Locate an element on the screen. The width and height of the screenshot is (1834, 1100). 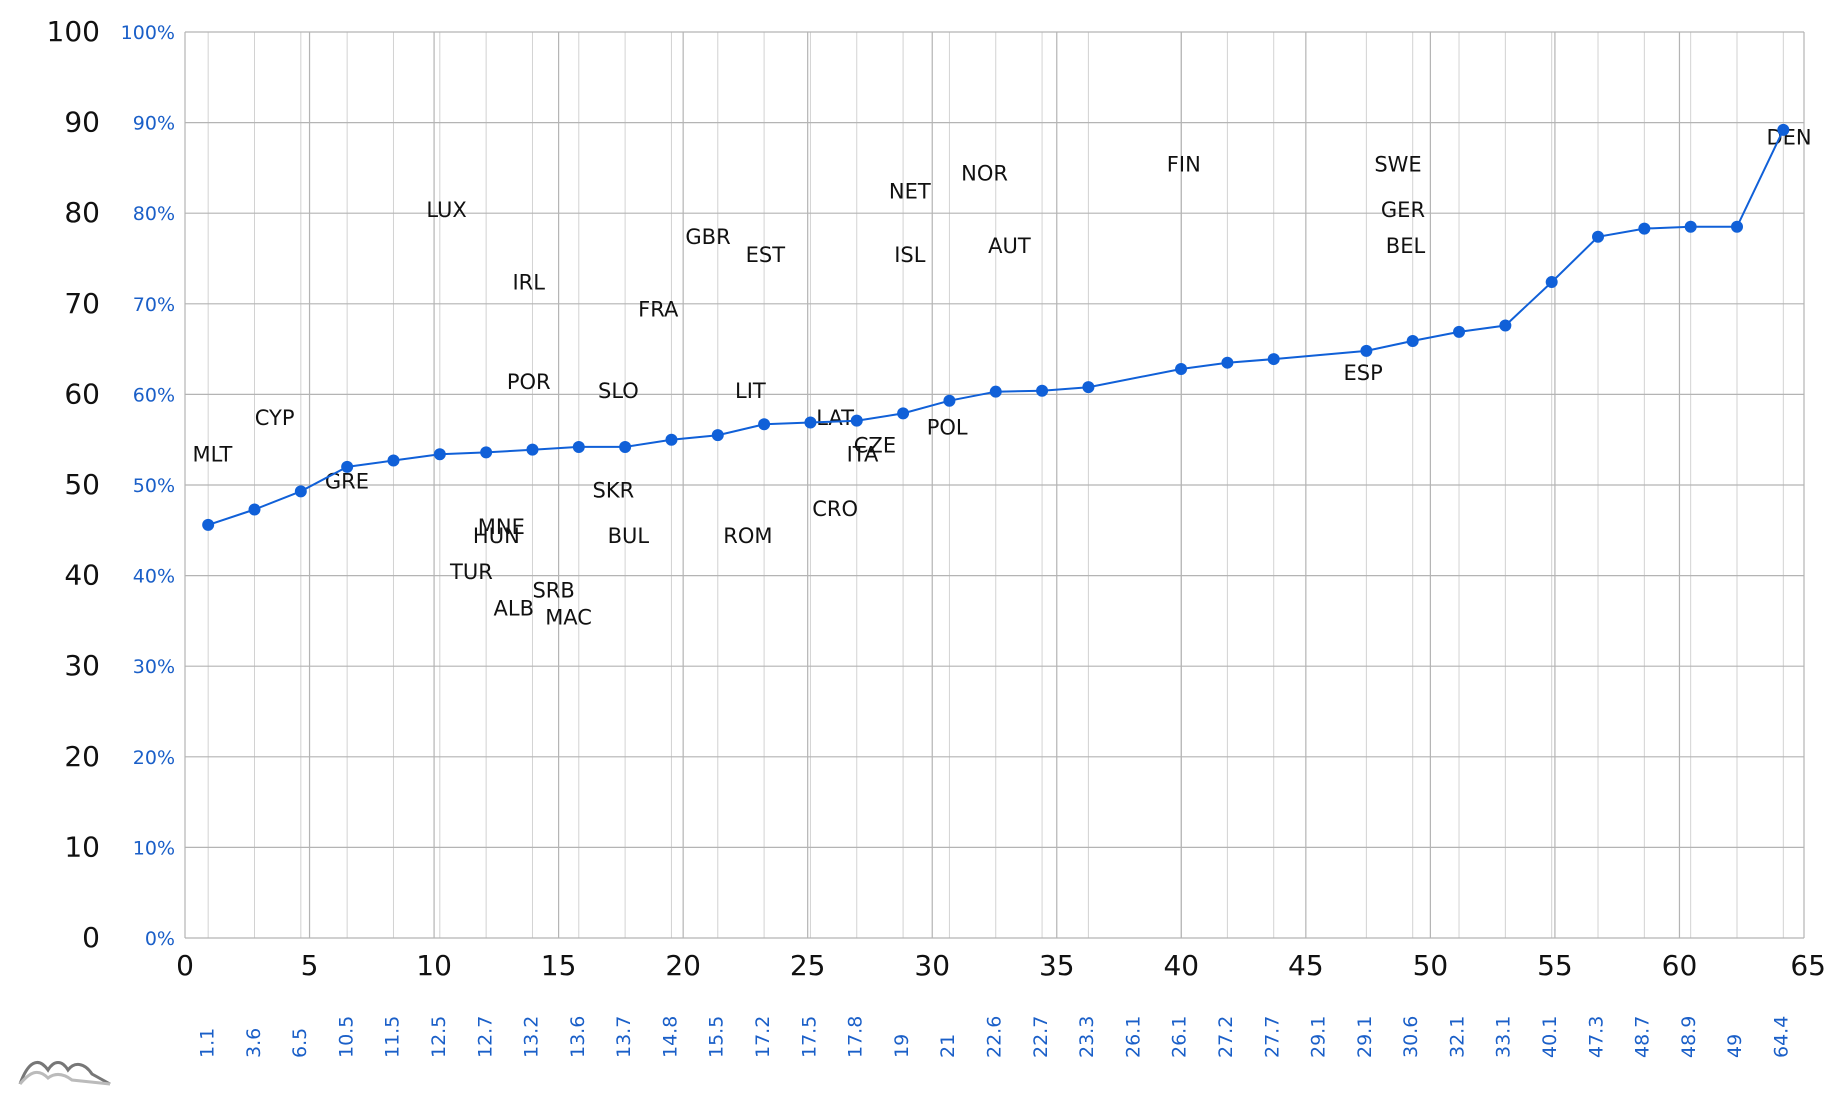
x-secondary-label: 17.2 is located at coordinates (763, 1037).